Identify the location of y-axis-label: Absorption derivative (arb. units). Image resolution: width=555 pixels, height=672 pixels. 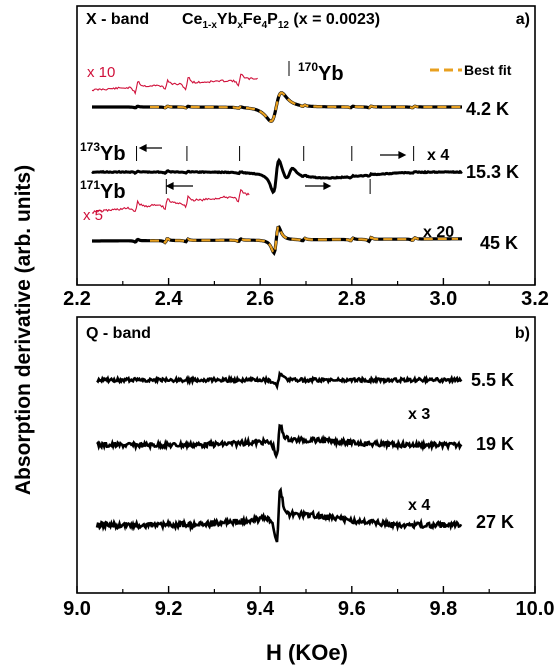
(23, 330).